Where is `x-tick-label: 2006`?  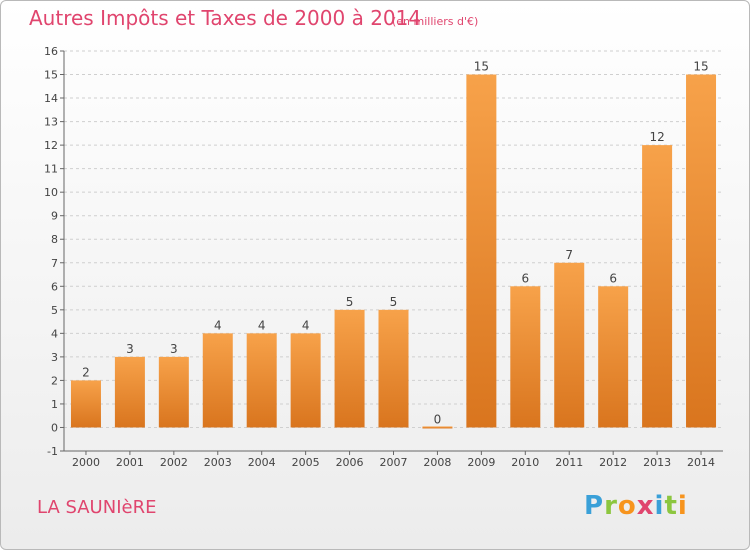 x-tick-label: 2006 is located at coordinates (350, 462).